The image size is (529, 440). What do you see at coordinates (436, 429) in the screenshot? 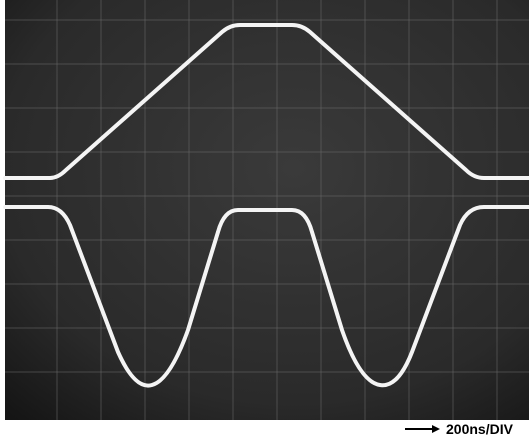
I see `arrow-head` at bounding box center [436, 429].